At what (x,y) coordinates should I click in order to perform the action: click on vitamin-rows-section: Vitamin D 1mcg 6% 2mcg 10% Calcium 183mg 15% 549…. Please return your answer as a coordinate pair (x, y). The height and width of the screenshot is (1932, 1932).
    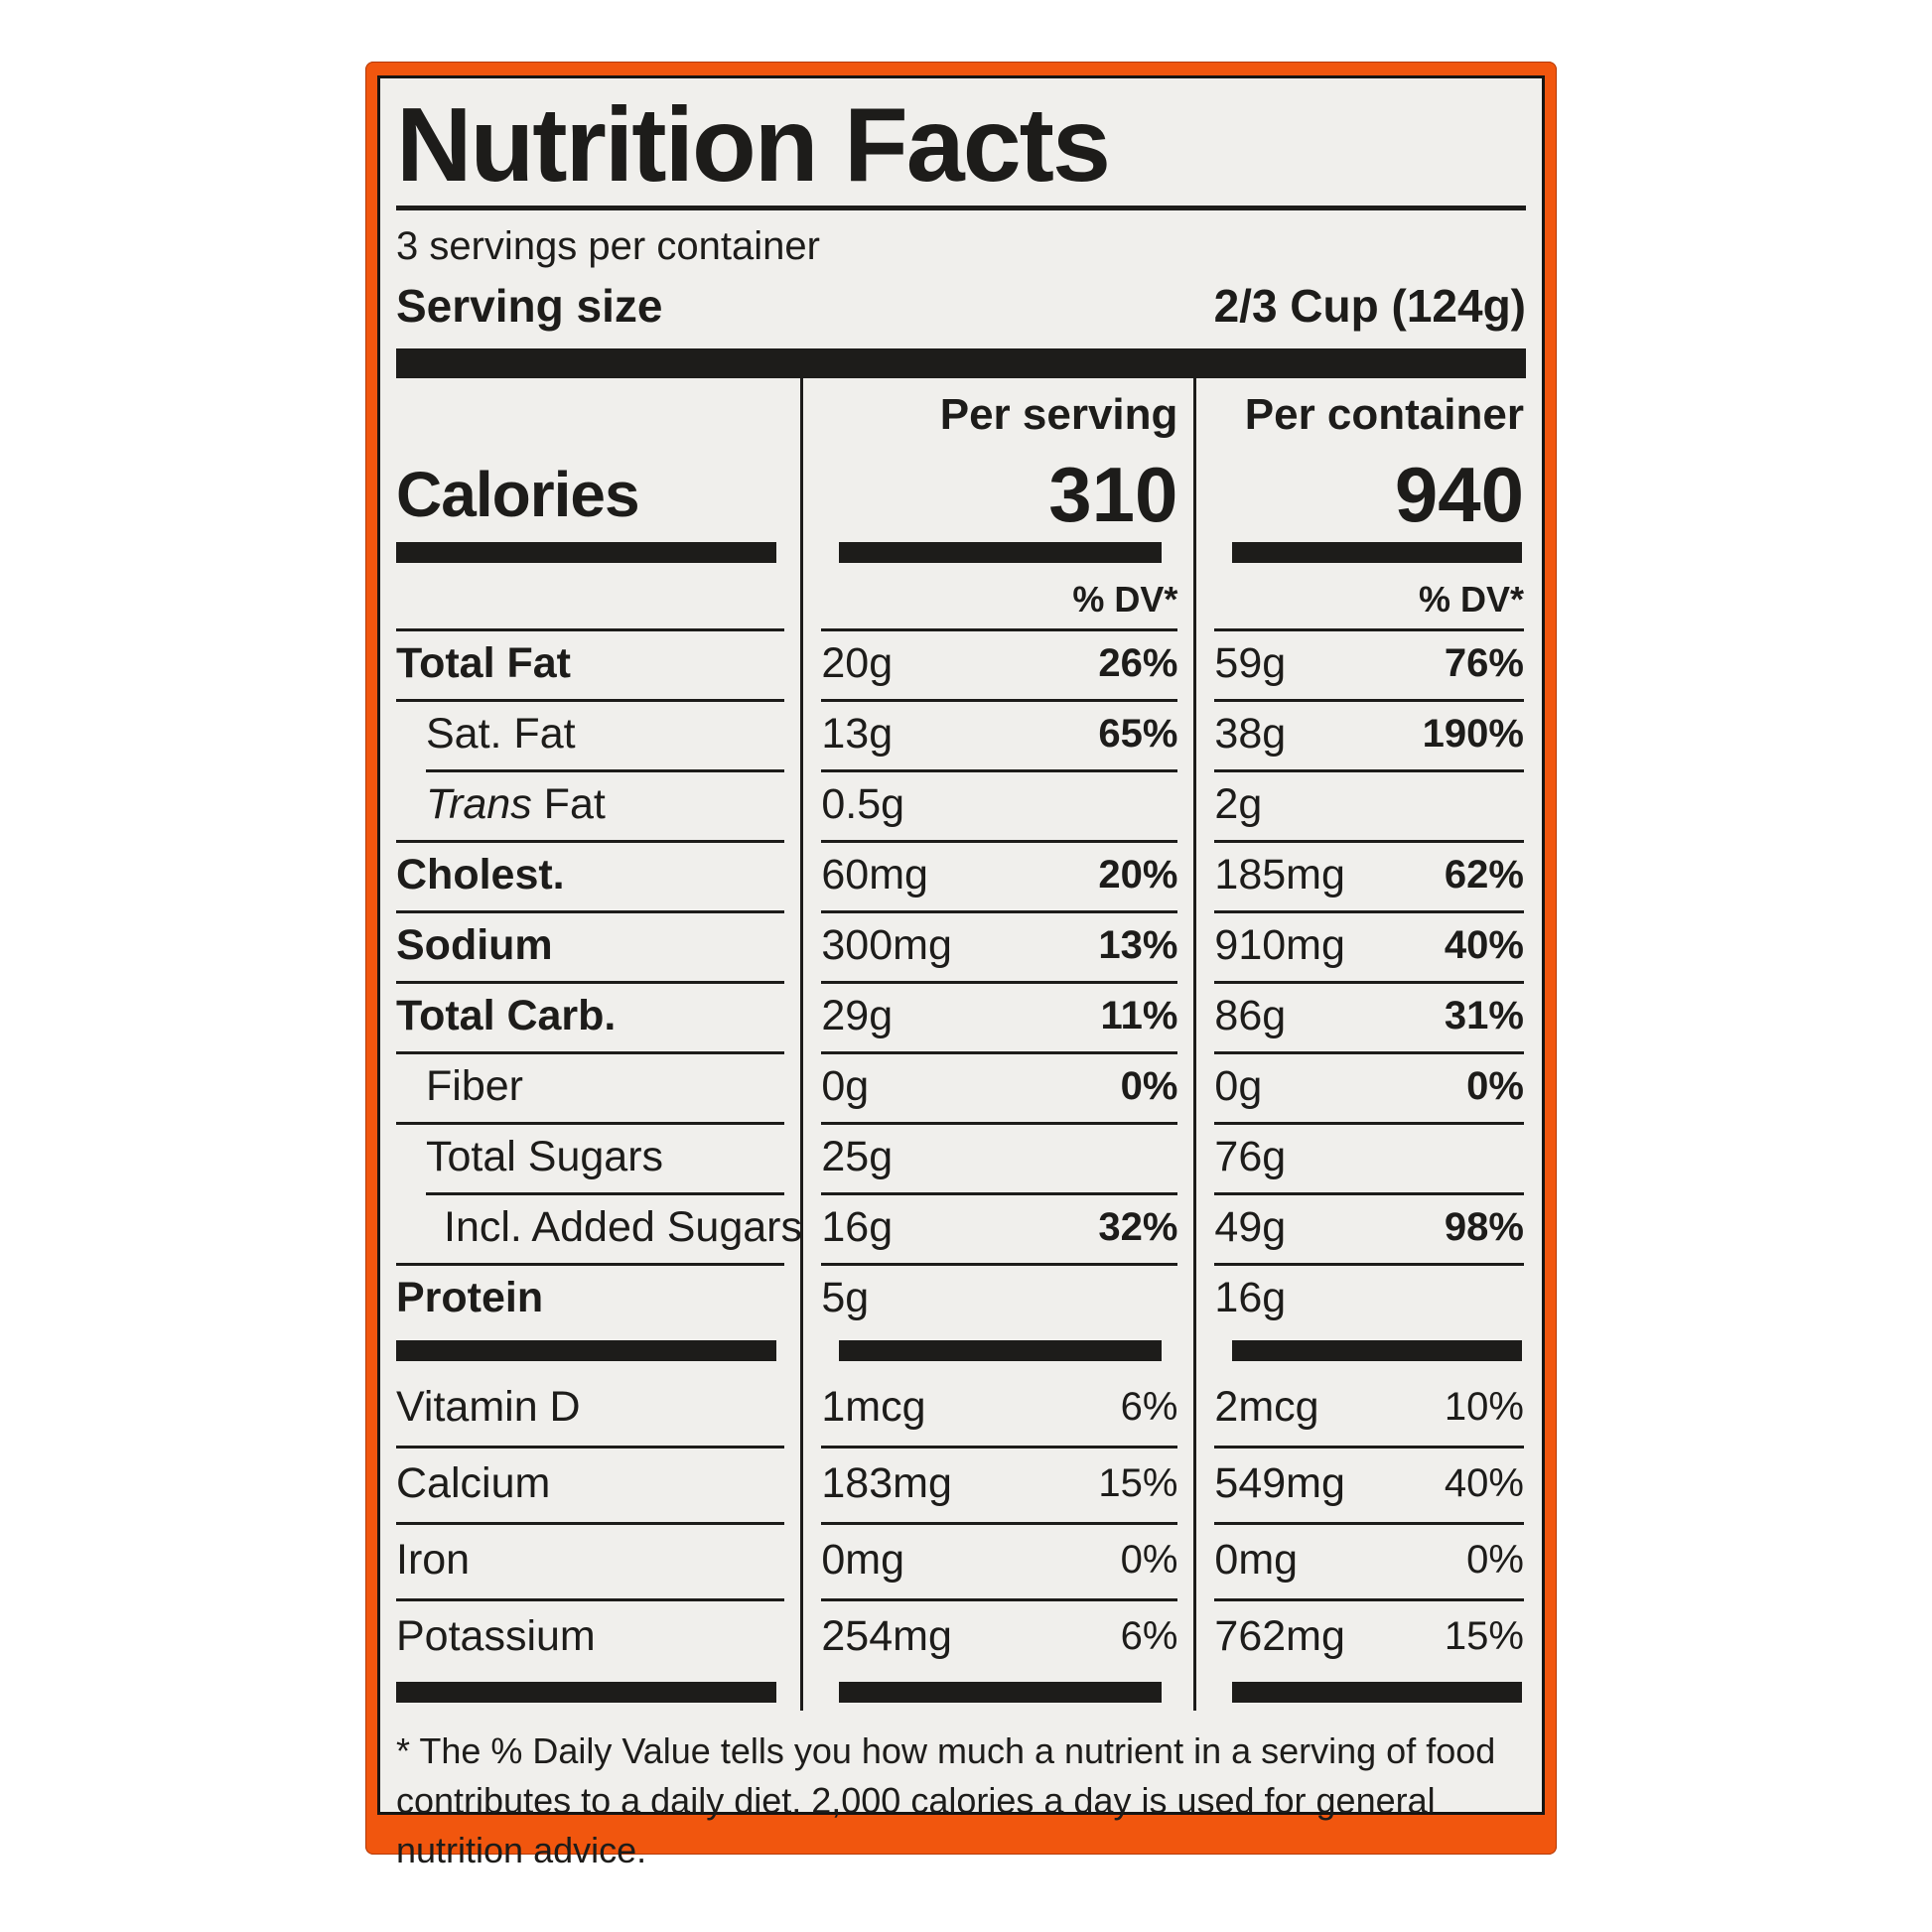
    Looking at the image, I should click on (961, 1523).